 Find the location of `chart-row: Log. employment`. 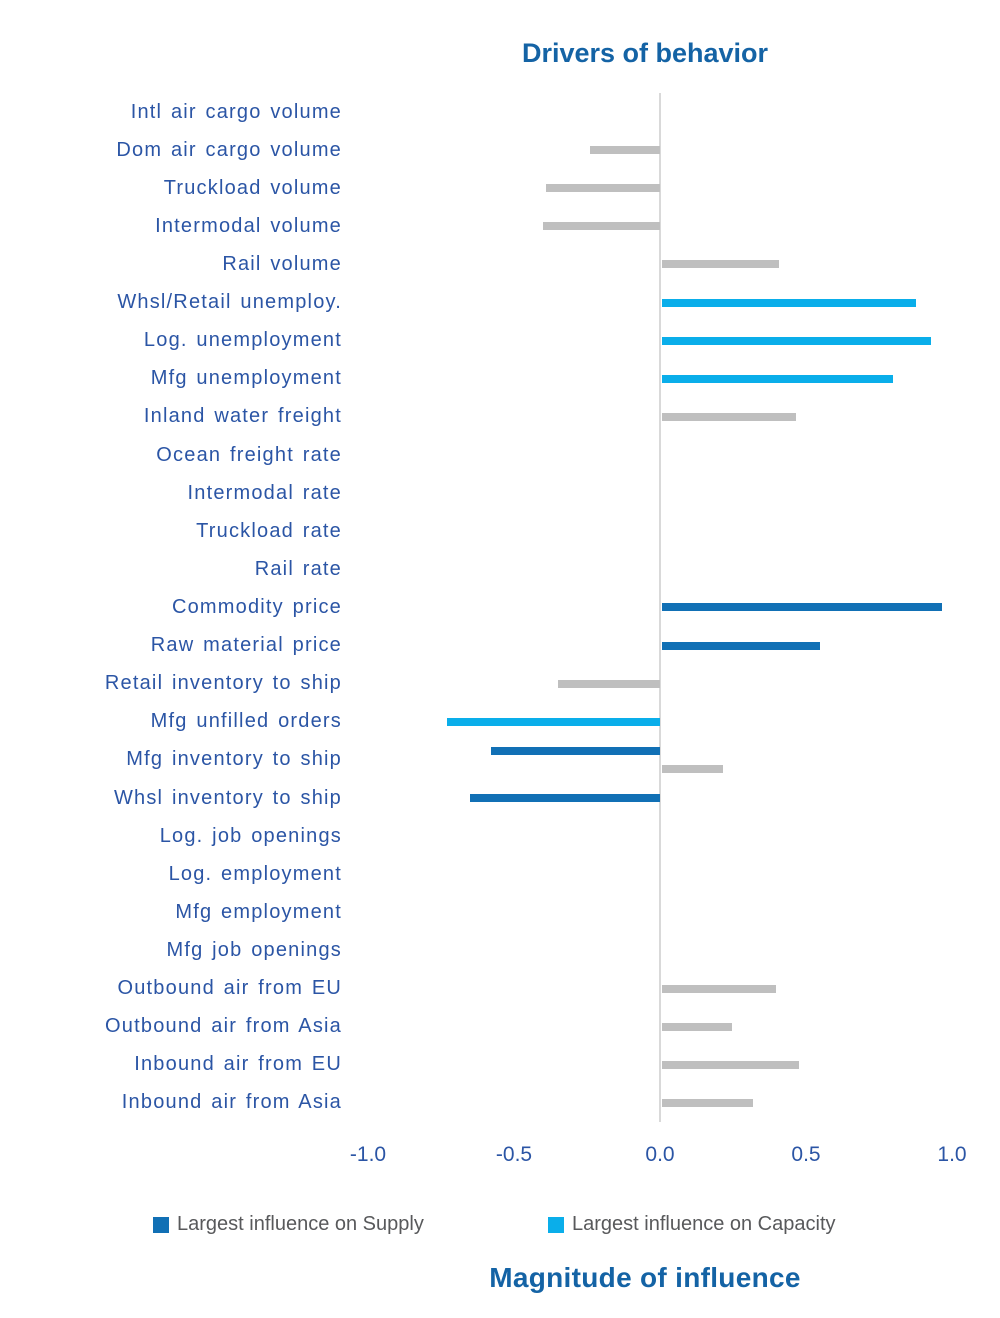

chart-row: Log. employment is located at coordinates (500, 874).